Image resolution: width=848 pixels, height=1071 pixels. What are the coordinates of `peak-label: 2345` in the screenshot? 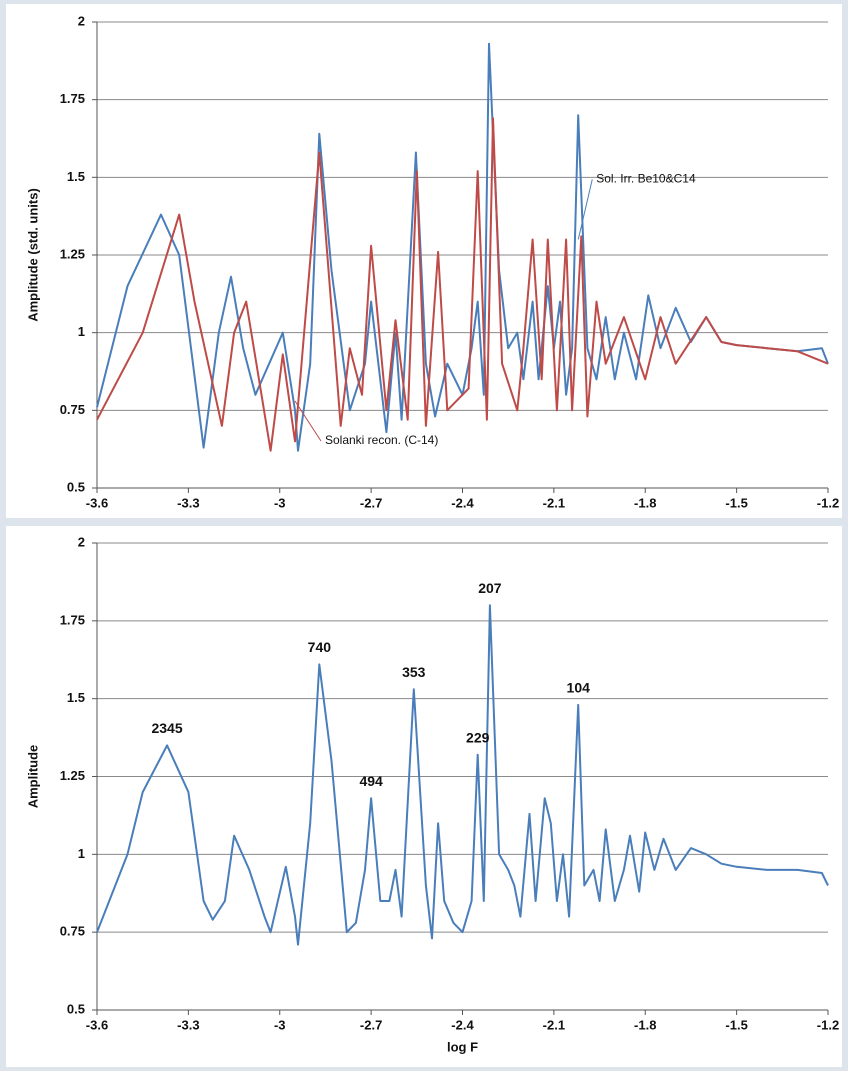 It's located at (166, 728).